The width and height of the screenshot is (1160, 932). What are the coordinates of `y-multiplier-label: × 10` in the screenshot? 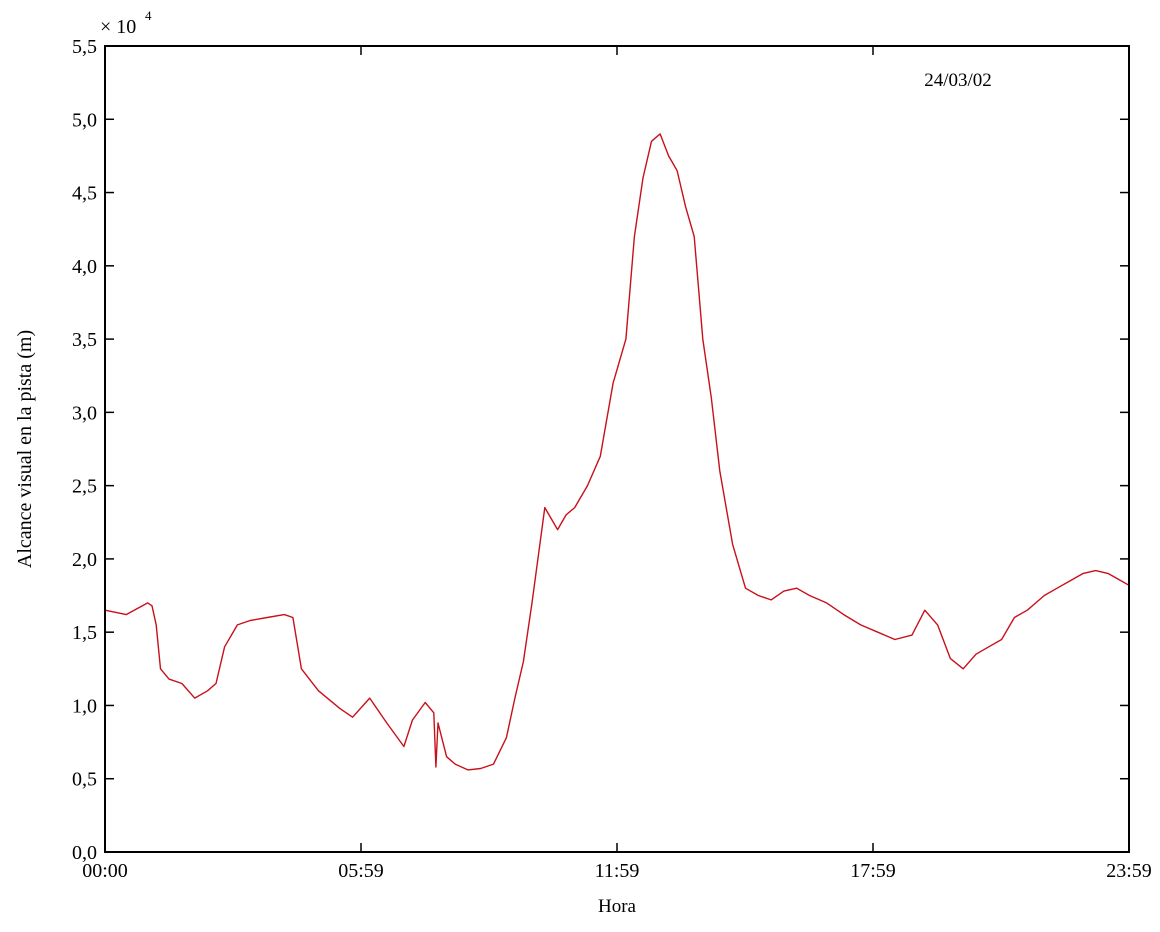 It's located at (118, 27).